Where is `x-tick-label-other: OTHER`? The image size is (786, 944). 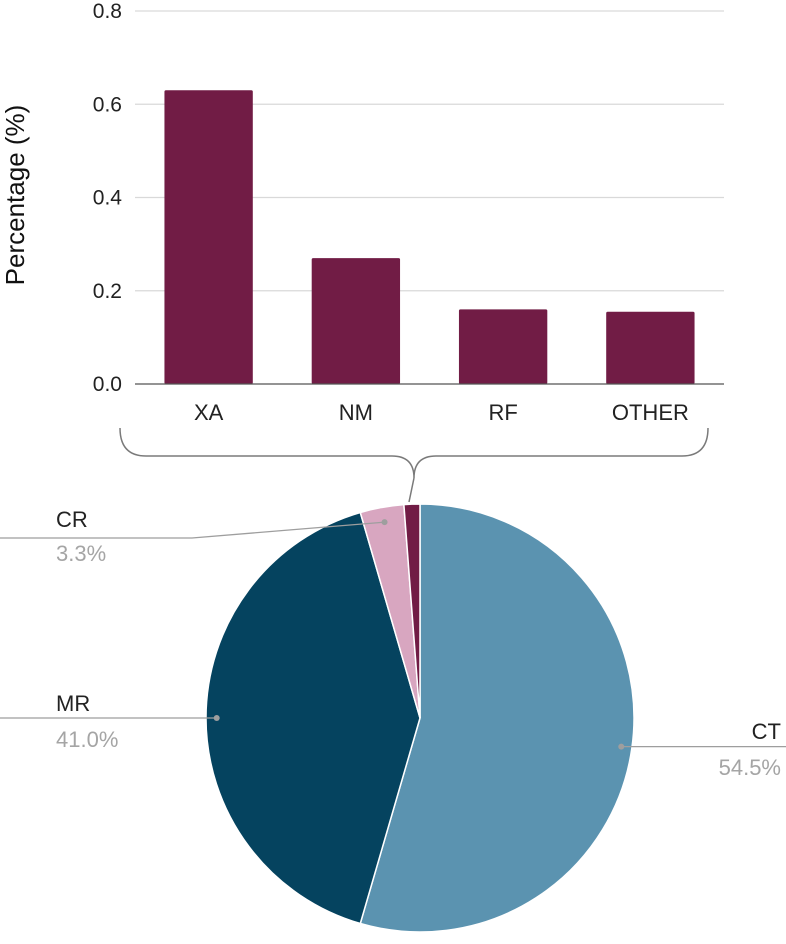 x-tick-label-other: OTHER is located at coordinates (650, 412).